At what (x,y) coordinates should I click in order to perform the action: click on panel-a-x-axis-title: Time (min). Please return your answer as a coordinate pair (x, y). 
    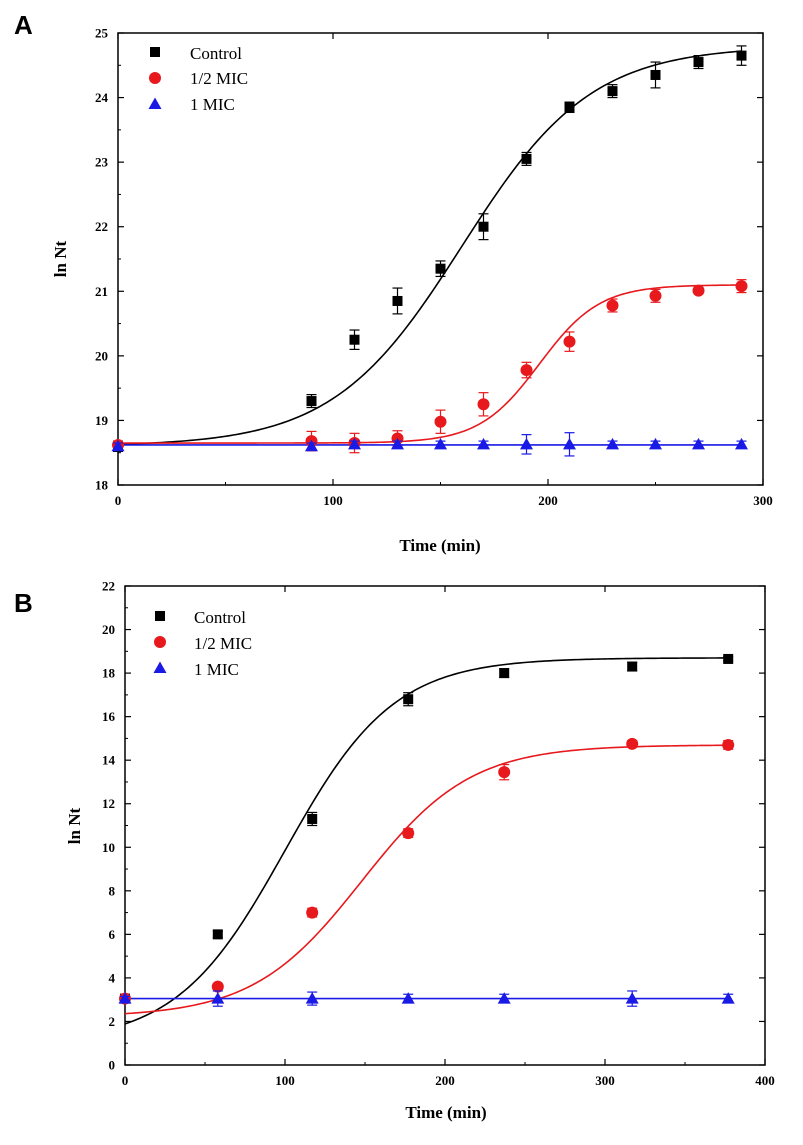
    Looking at the image, I should click on (439, 545).